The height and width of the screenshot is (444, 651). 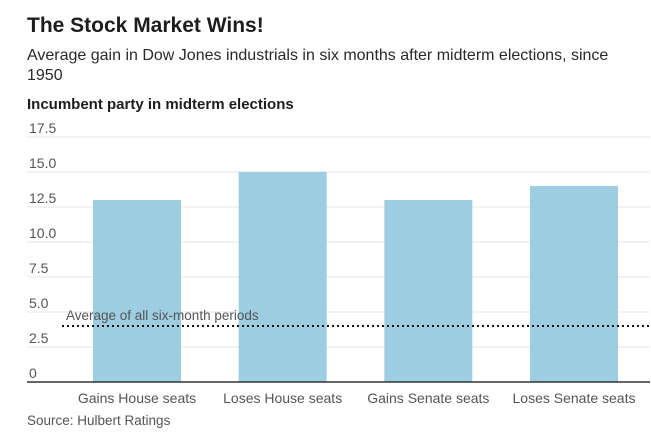 I want to click on y-tick-label: 10.0, so click(x=42, y=233).